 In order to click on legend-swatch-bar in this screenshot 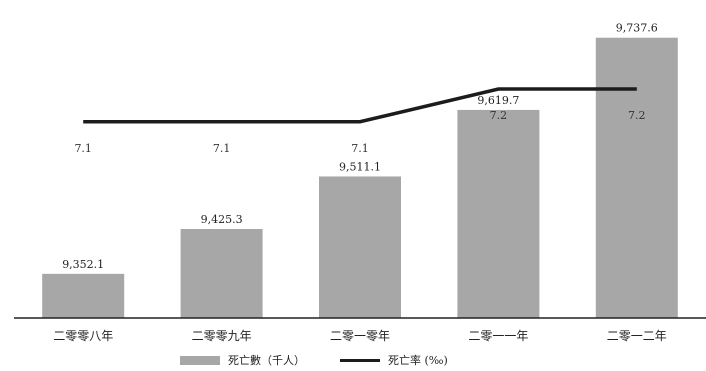, I will do `click(200, 360)`.